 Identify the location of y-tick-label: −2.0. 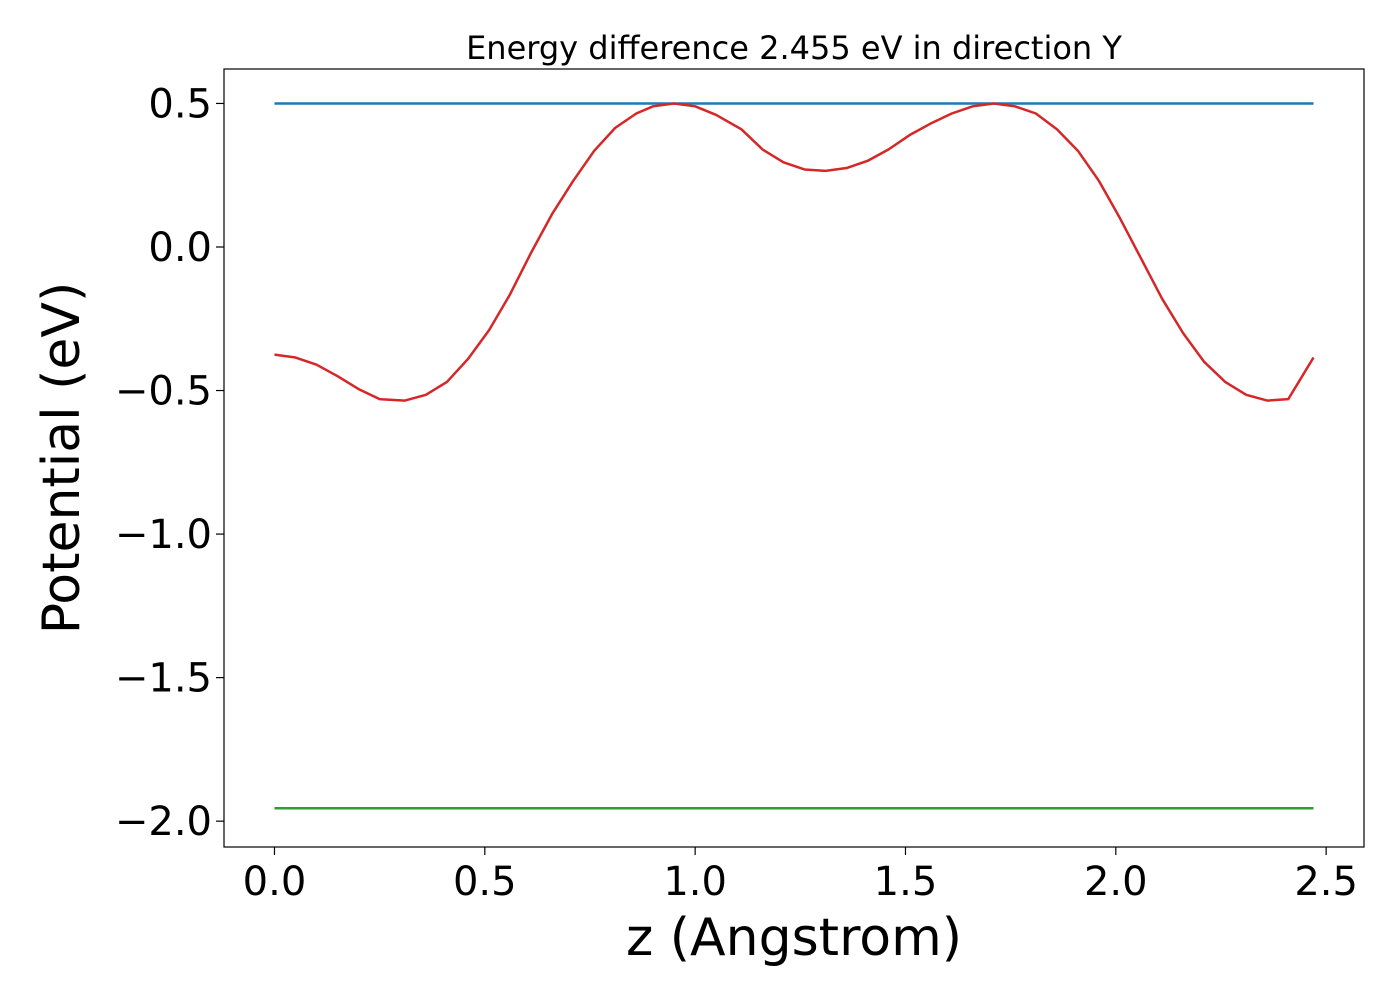
(163, 822).